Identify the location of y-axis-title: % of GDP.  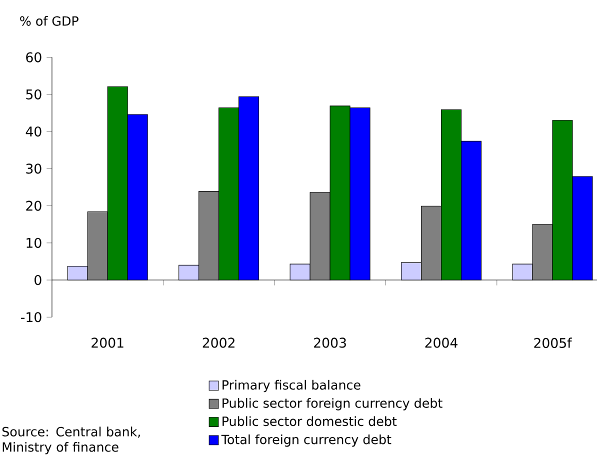
(49, 21).